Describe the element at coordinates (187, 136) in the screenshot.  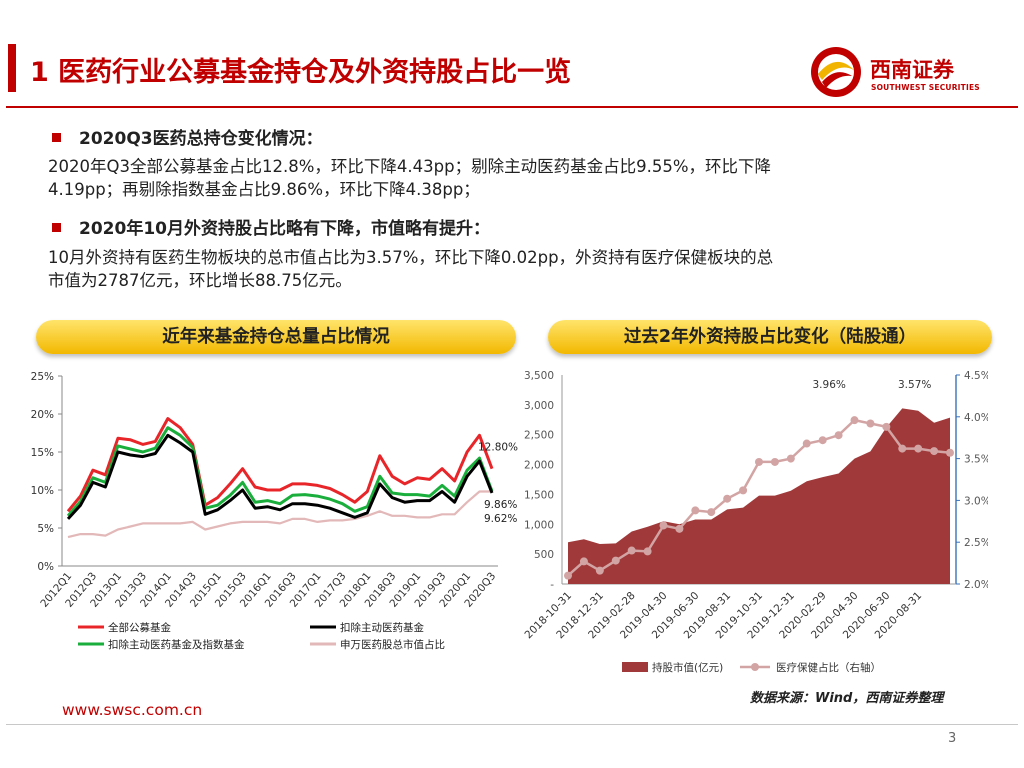
I see `section-heading: 2020Q3医药总持仓变化情况：` at that location.